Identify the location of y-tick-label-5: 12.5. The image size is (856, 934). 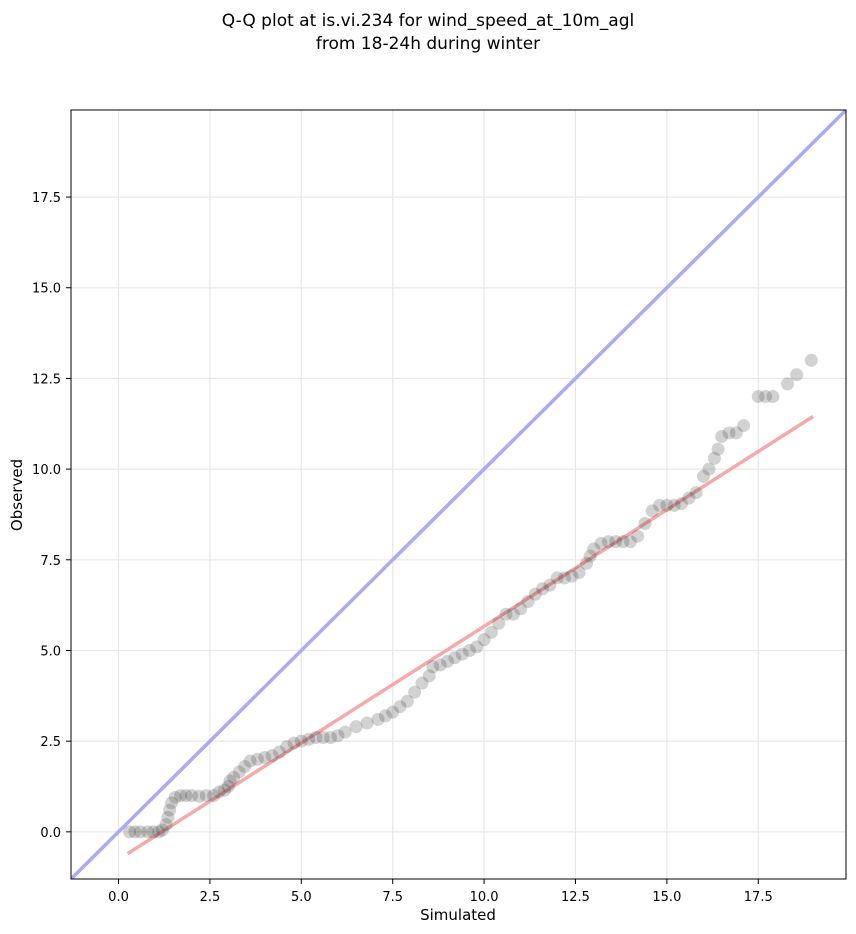
(46, 379).